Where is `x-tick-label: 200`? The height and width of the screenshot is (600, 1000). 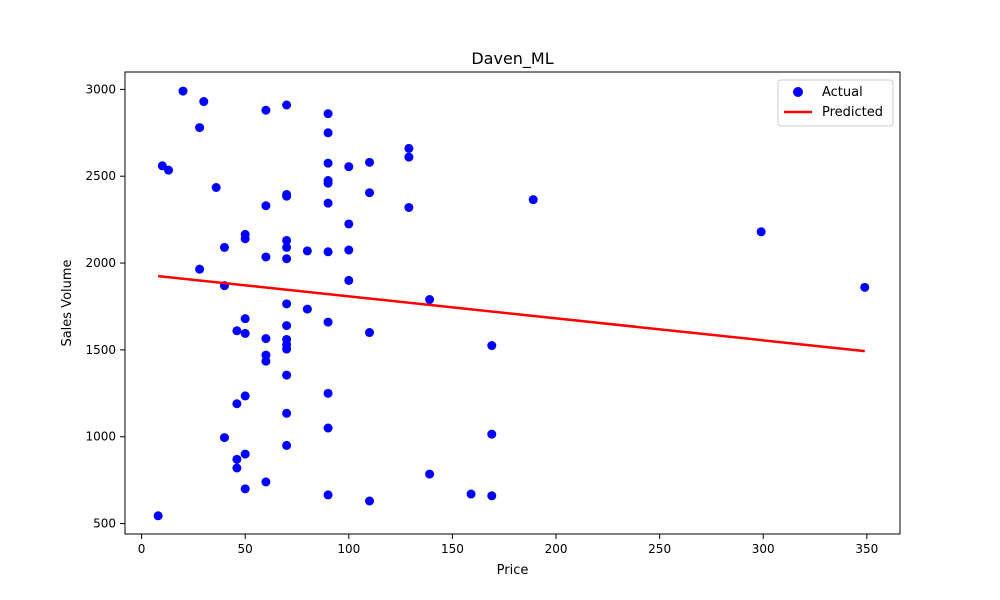
x-tick-label: 200 is located at coordinates (556, 549).